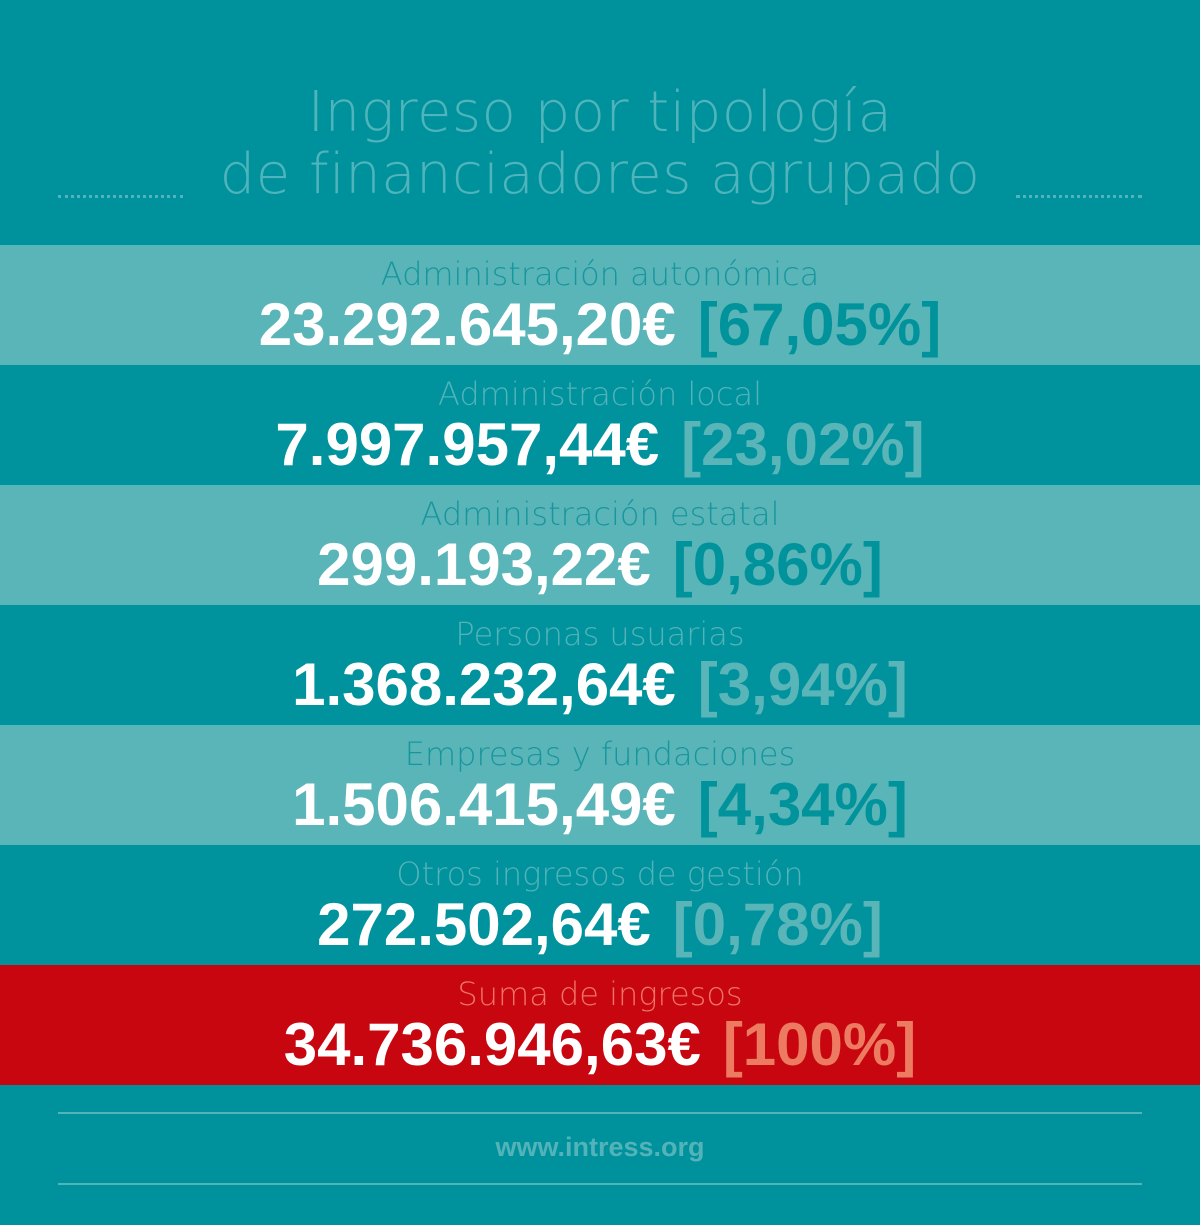  What do you see at coordinates (600, 514) in the screenshot?
I see `row-label: Administración estatal` at bounding box center [600, 514].